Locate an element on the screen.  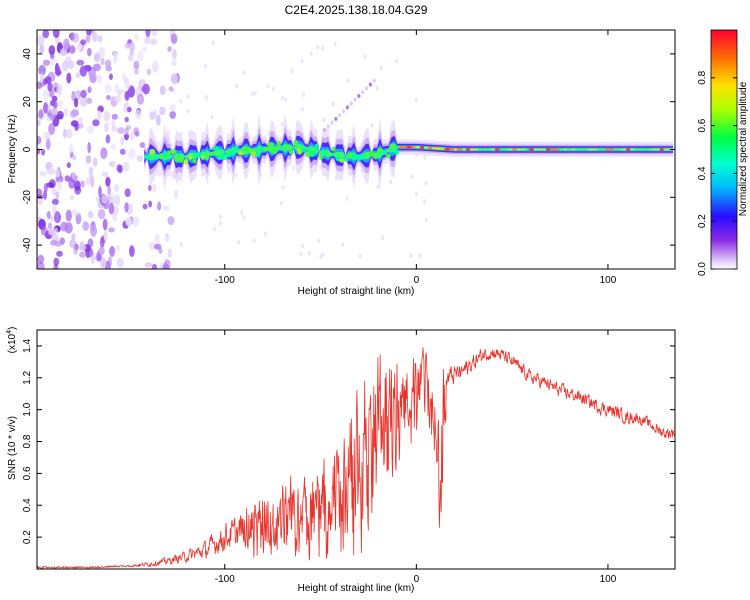
x-tick-label: 100 is located at coordinates (608, 579).